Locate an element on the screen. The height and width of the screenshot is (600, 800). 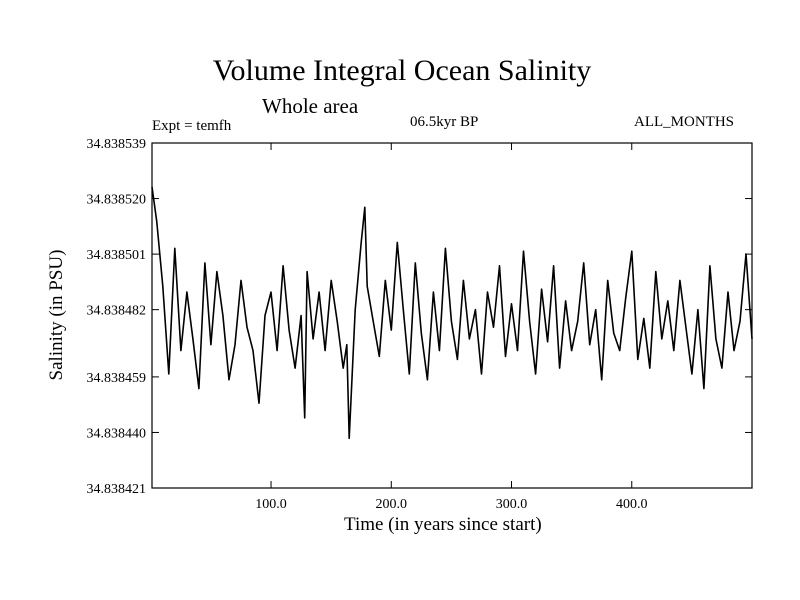
period-label: 06.5kyr BP is located at coordinates (444, 122).